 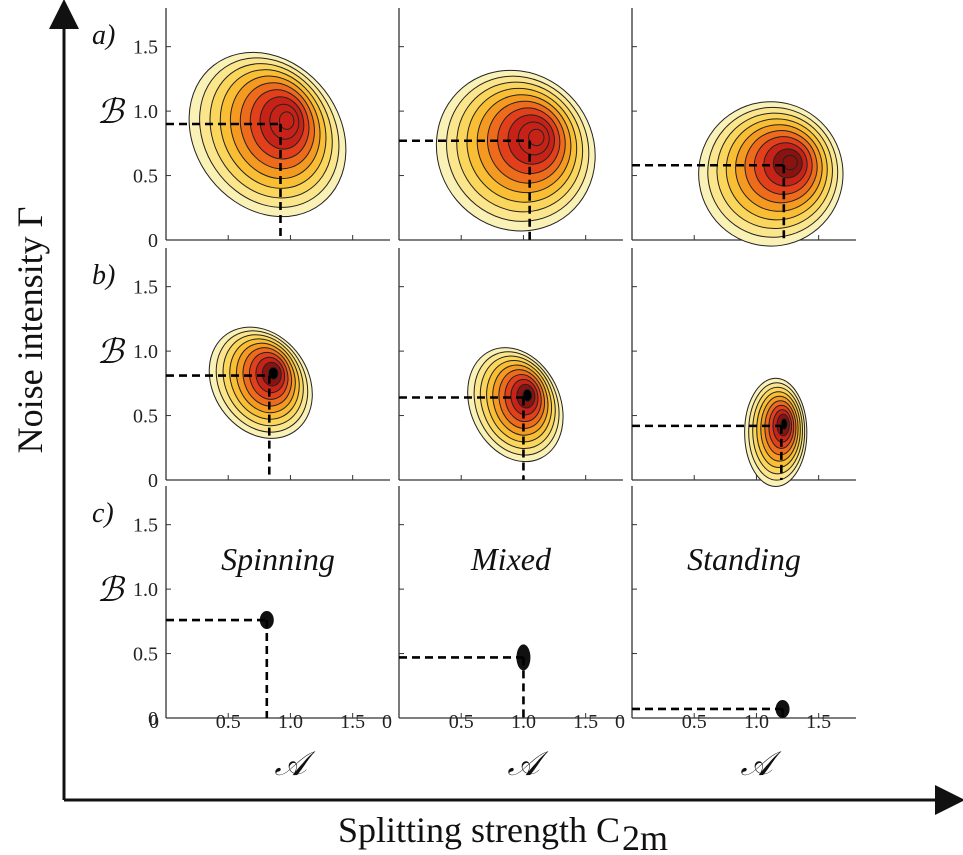 What do you see at coordinates (103, 35) in the screenshot?
I see `row-label-0: a)` at bounding box center [103, 35].